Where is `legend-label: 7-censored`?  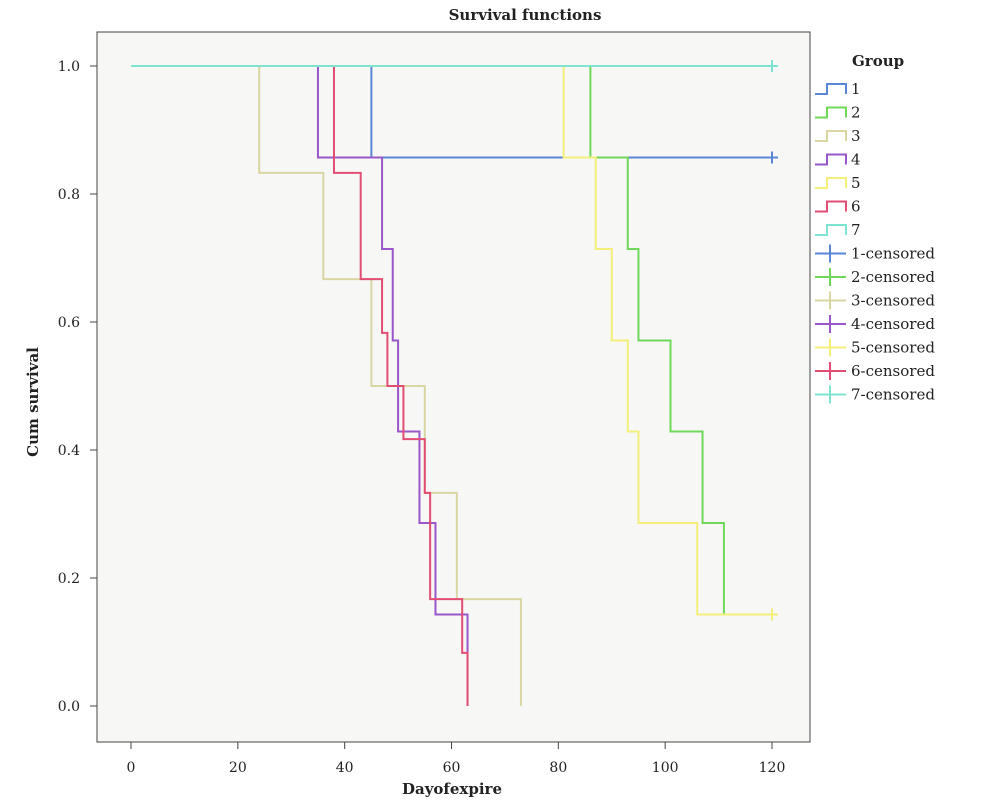 legend-label: 7-censored is located at coordinates (893, 395).